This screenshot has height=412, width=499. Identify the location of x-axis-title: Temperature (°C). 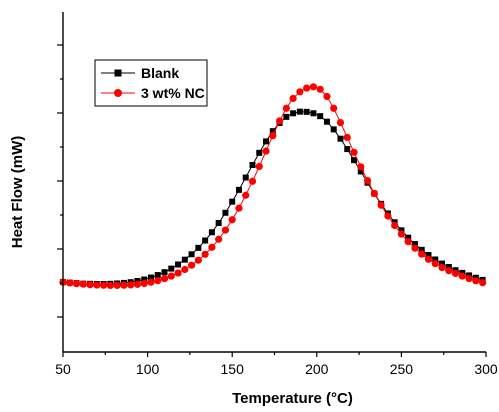
(292, 398).